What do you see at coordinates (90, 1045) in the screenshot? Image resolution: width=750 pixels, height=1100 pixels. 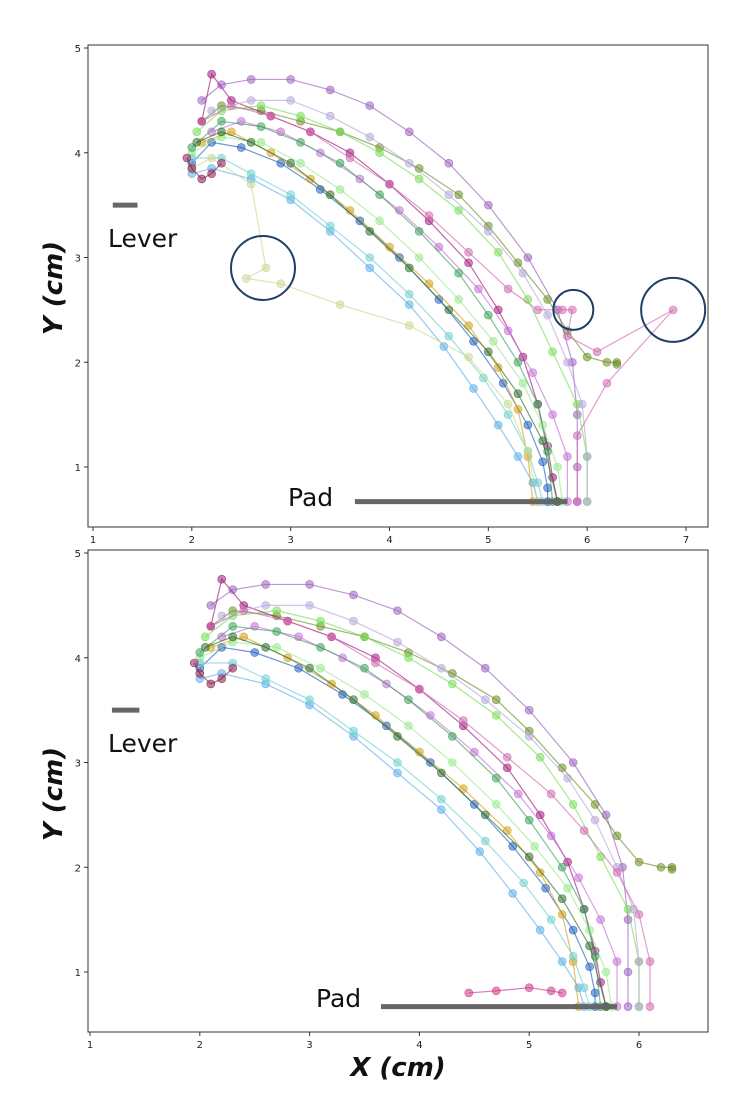 I see `x-tick-label: 1` at bounding box center [90, 1045].